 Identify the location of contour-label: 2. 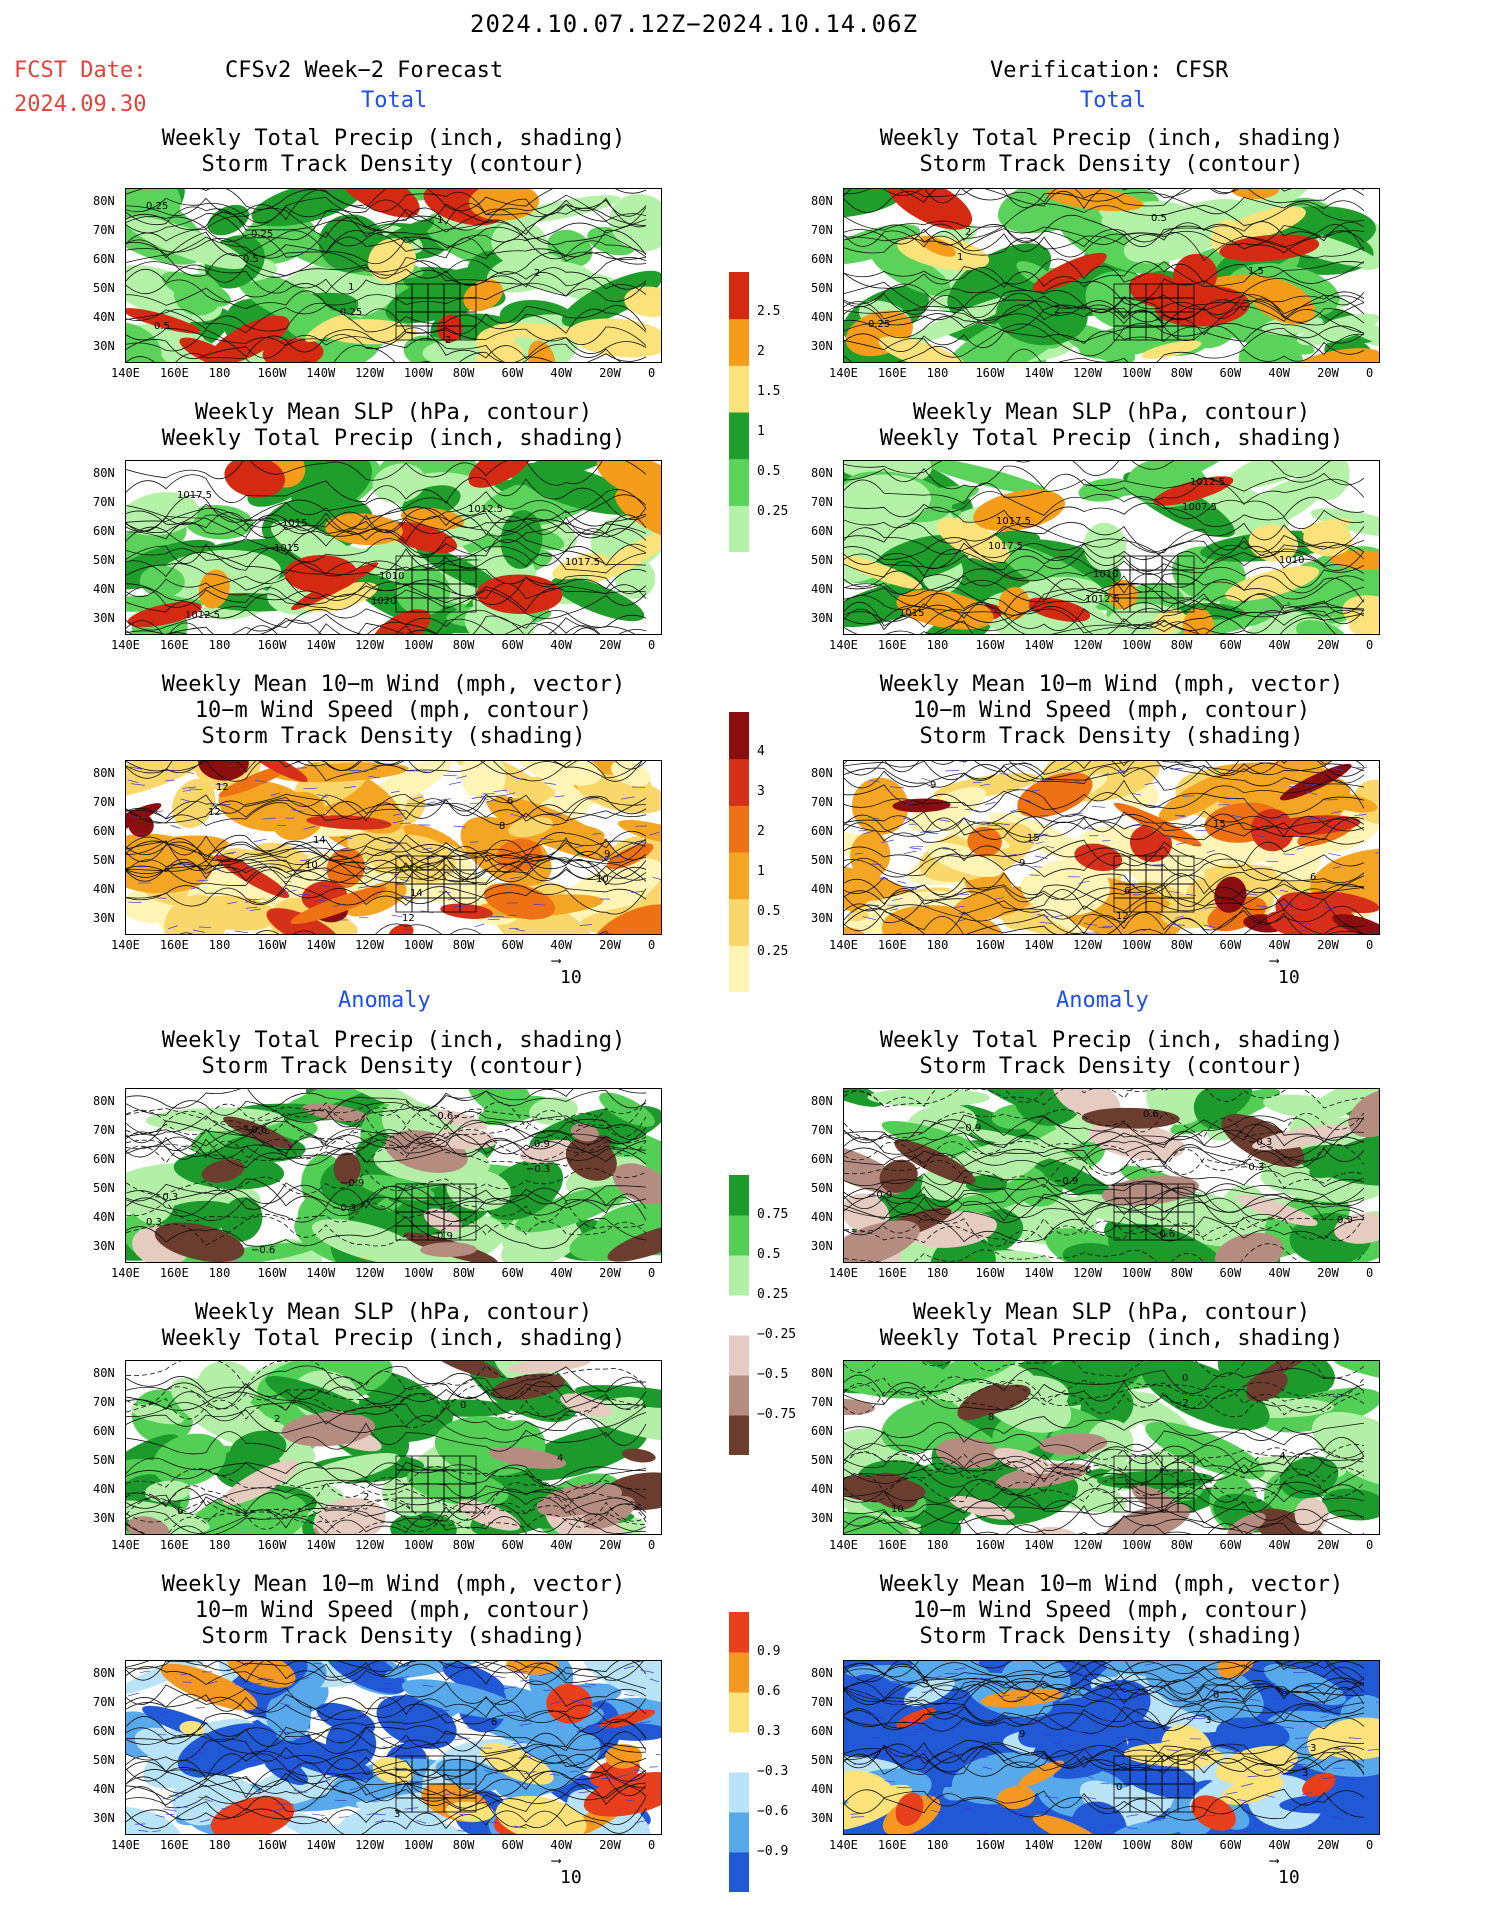
(448, 340).